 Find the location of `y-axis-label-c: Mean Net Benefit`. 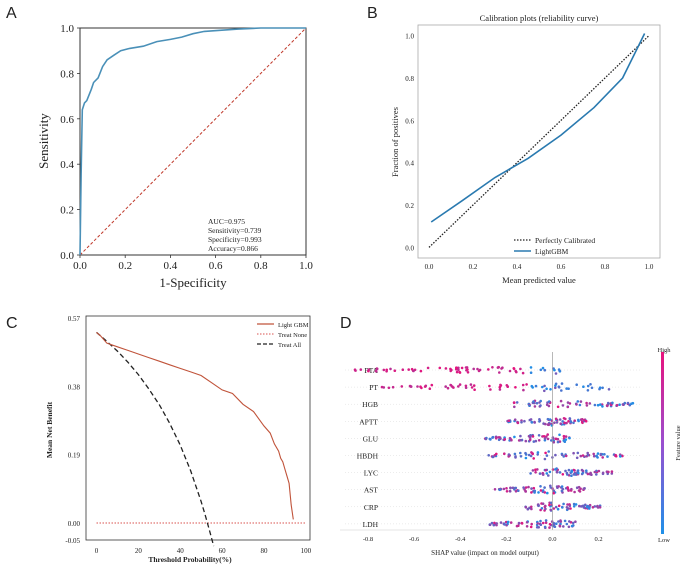

y-axis-label-c: Mean Net Benefit is located at coordinates (49, 429).